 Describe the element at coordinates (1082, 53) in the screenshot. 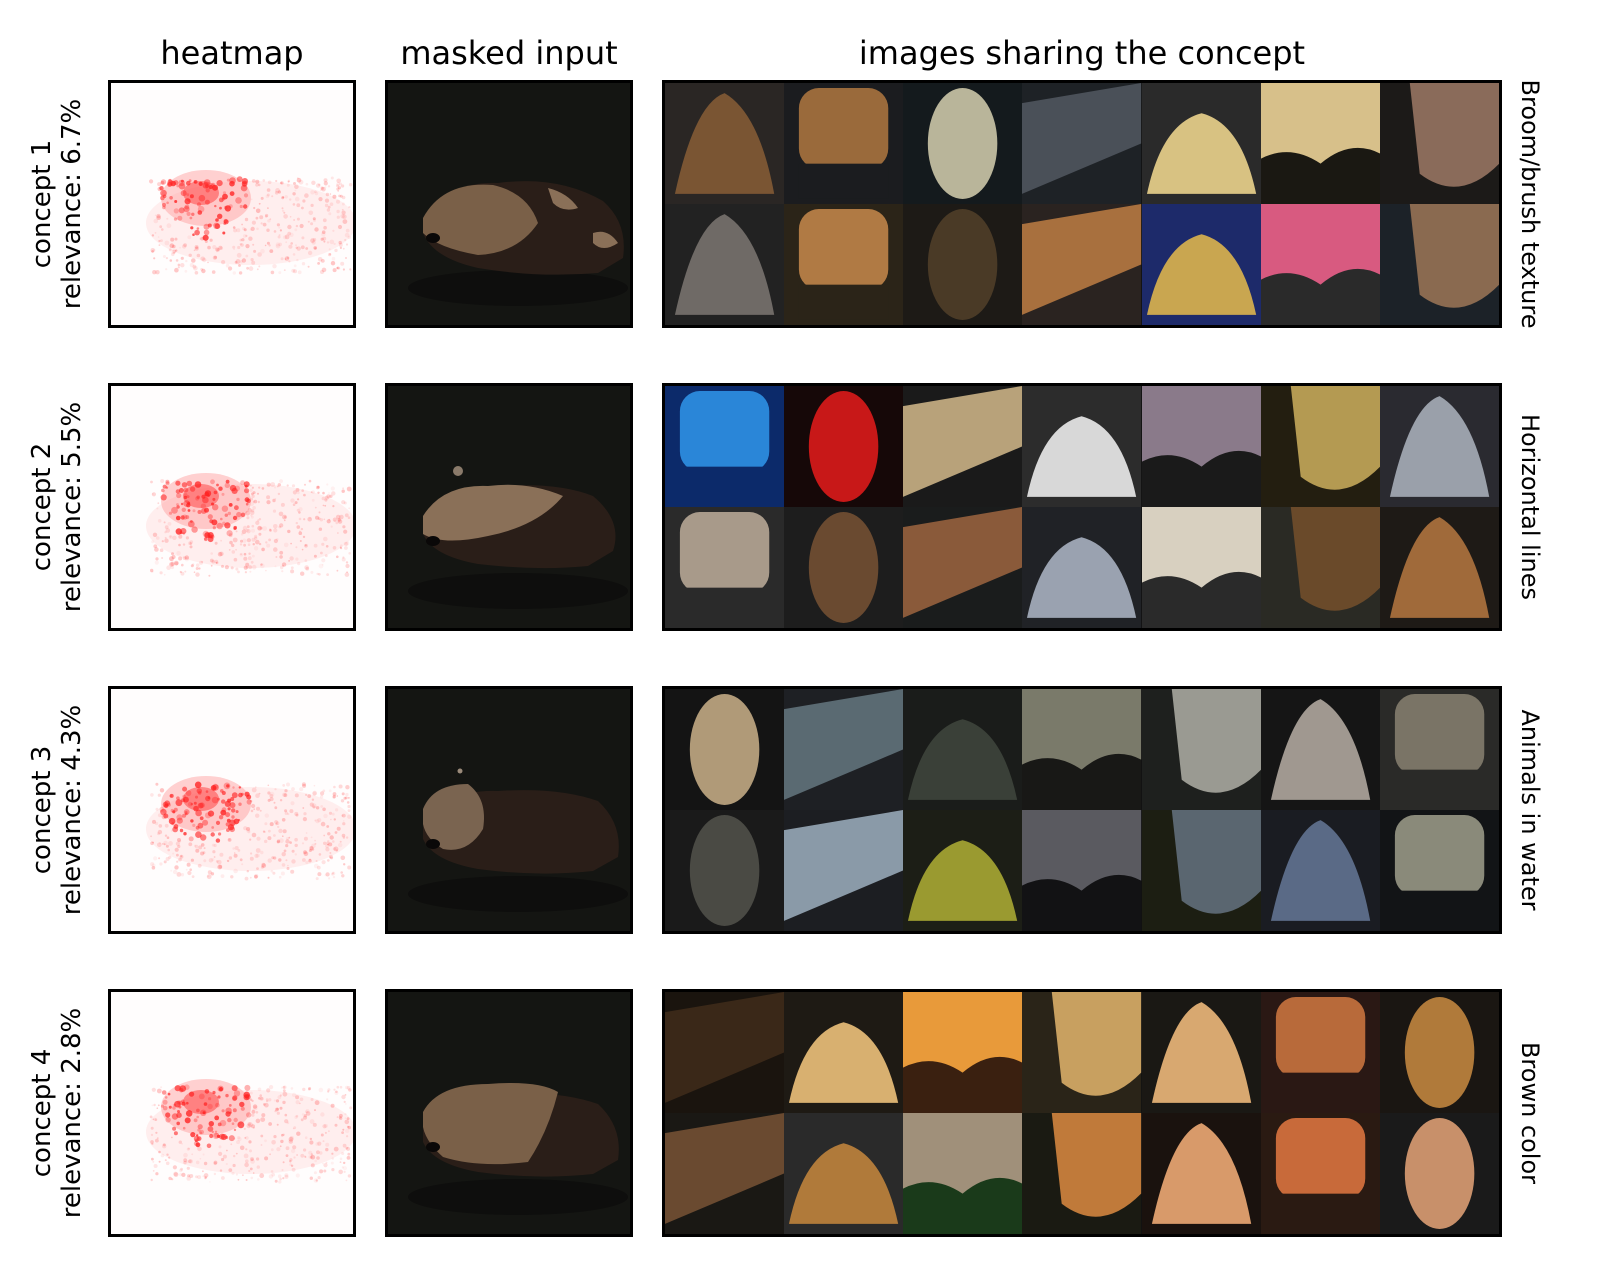

I see `column-header-images: images sharing the concept` at that location.